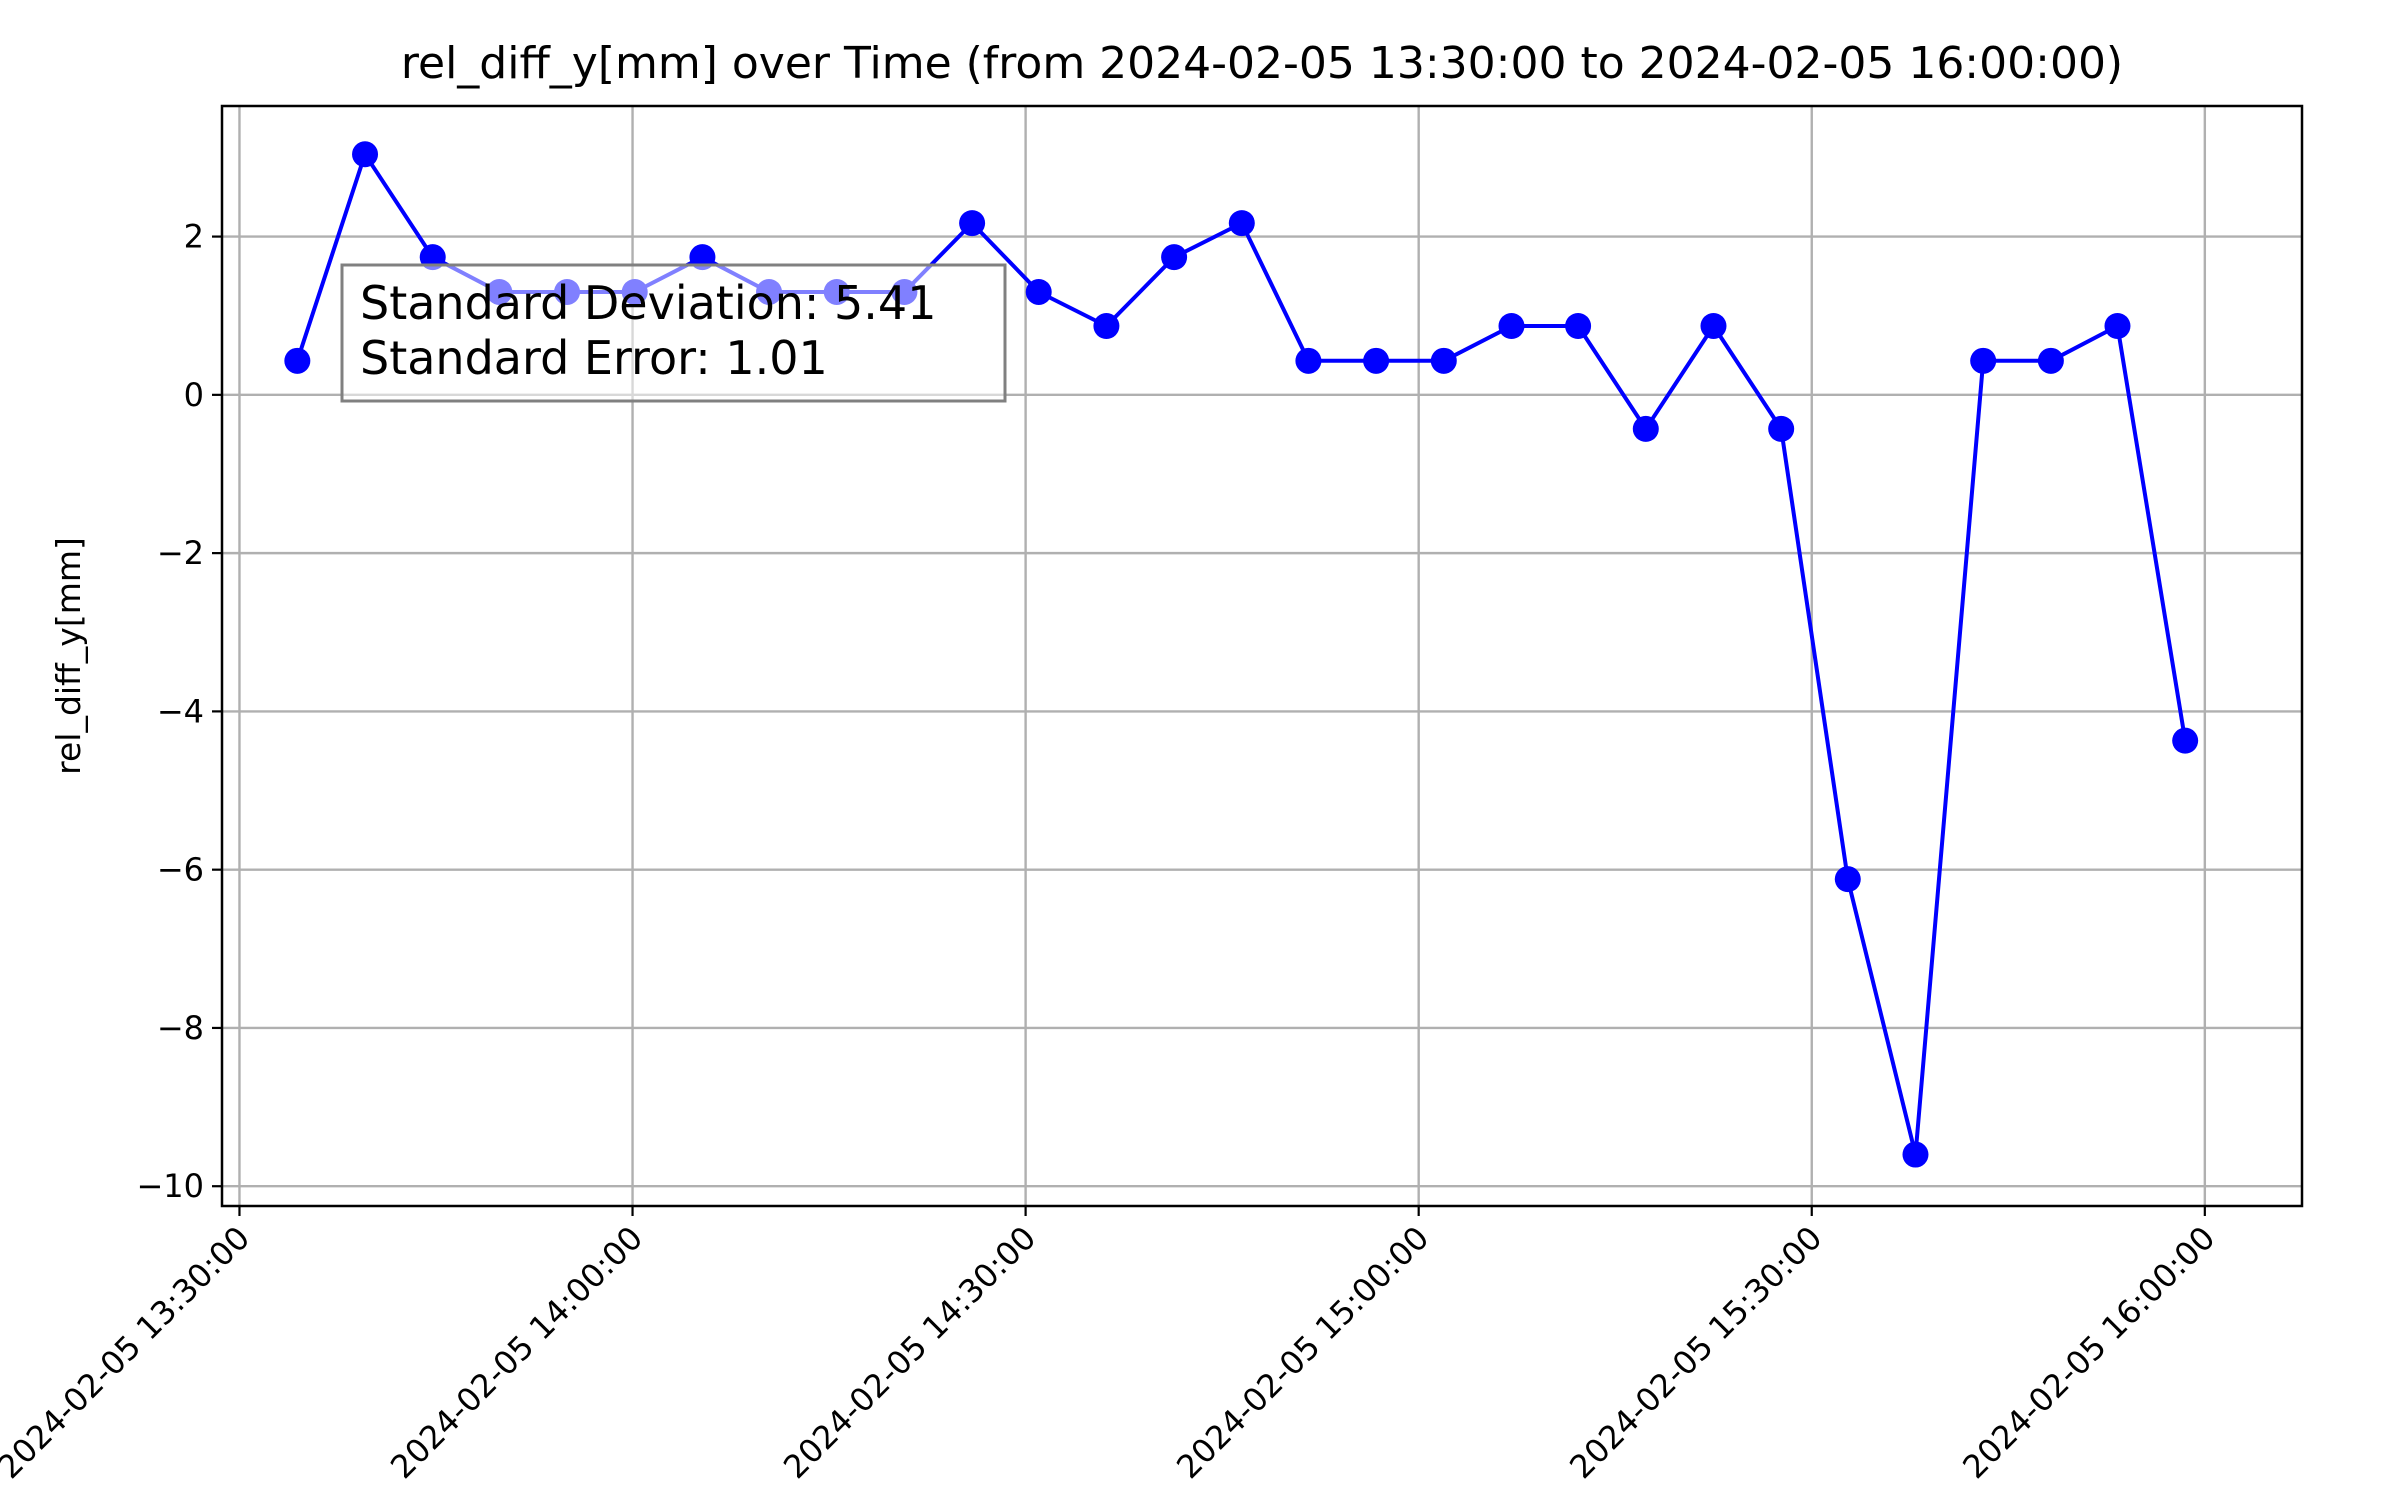 This screenshot has height=1500, width=2400. I want to click on y-tick-label: −10, so click(170, 1186).